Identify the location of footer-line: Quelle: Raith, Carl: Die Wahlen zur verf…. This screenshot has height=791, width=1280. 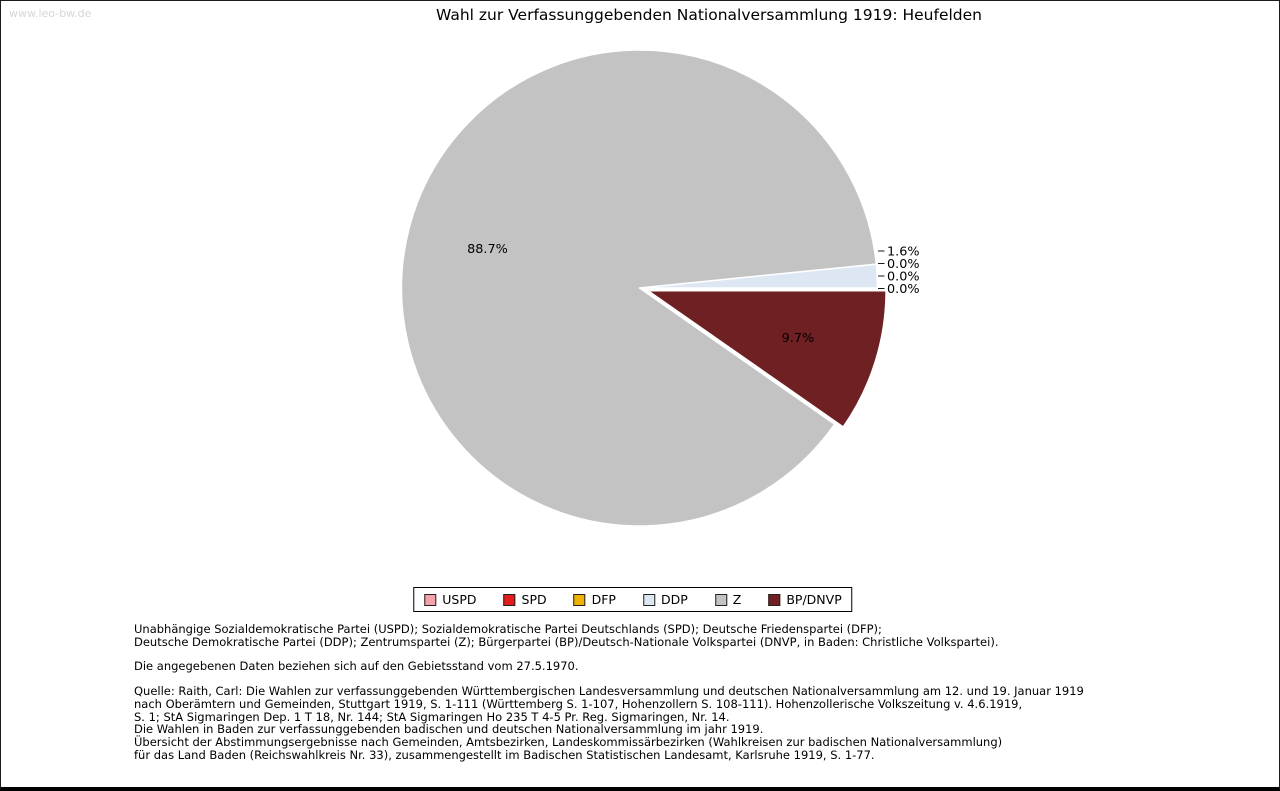
(609, 691).